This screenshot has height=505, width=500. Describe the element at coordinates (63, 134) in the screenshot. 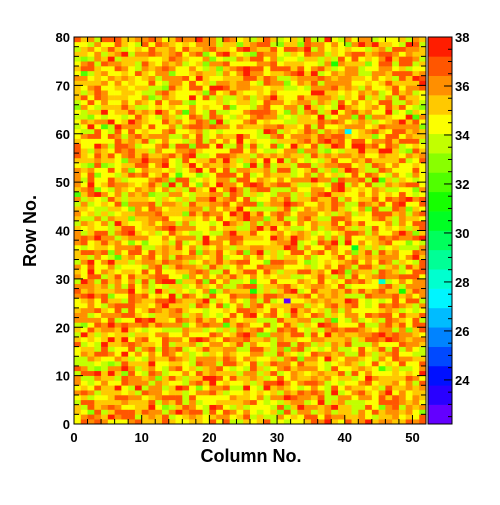

I see `y-tick-label: 60` at that location.